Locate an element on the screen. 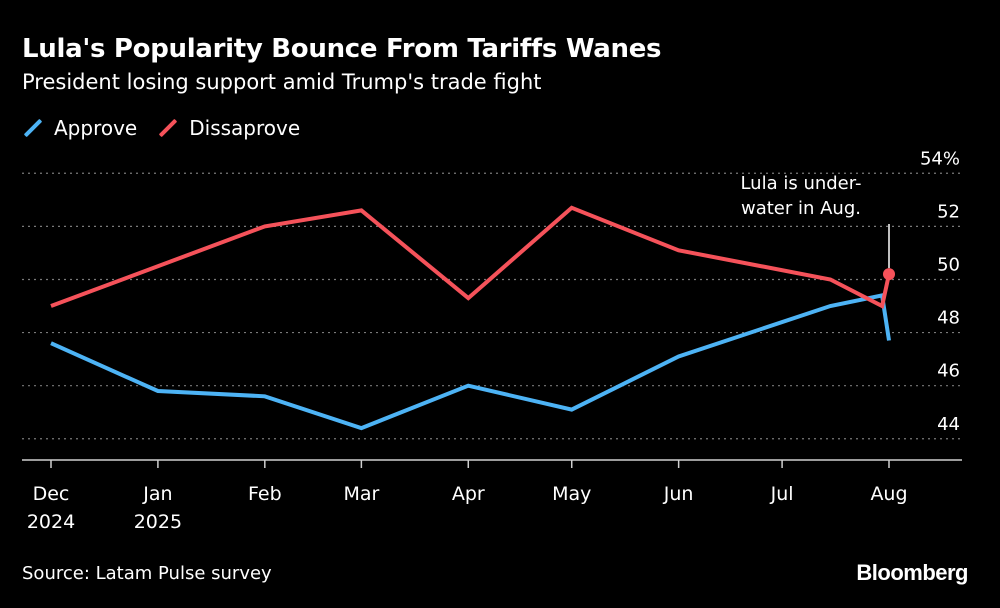 The image size is (1000, 608). x-tick-label: Mar is located at coordinates (361, 494).